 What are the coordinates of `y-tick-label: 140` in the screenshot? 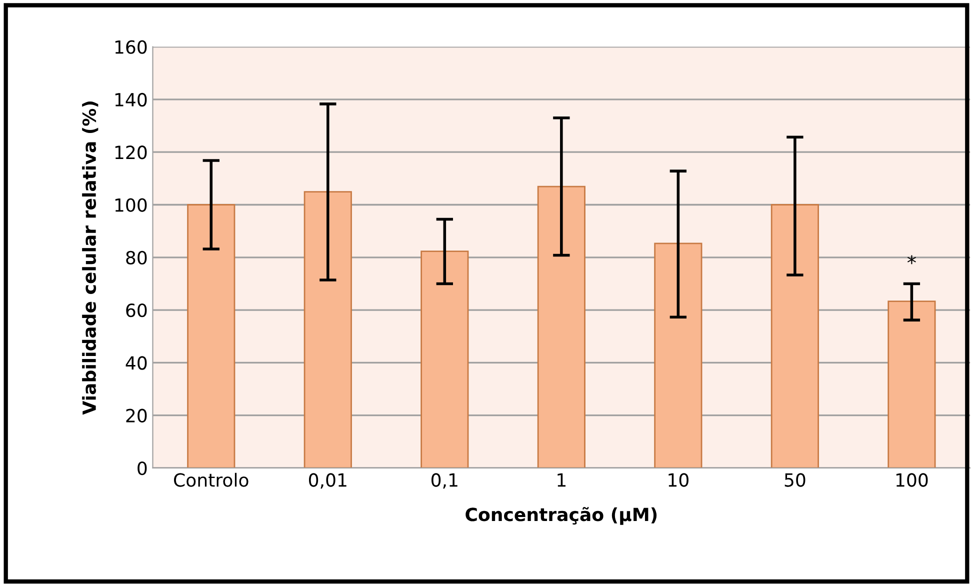 It's located at (131, 99).